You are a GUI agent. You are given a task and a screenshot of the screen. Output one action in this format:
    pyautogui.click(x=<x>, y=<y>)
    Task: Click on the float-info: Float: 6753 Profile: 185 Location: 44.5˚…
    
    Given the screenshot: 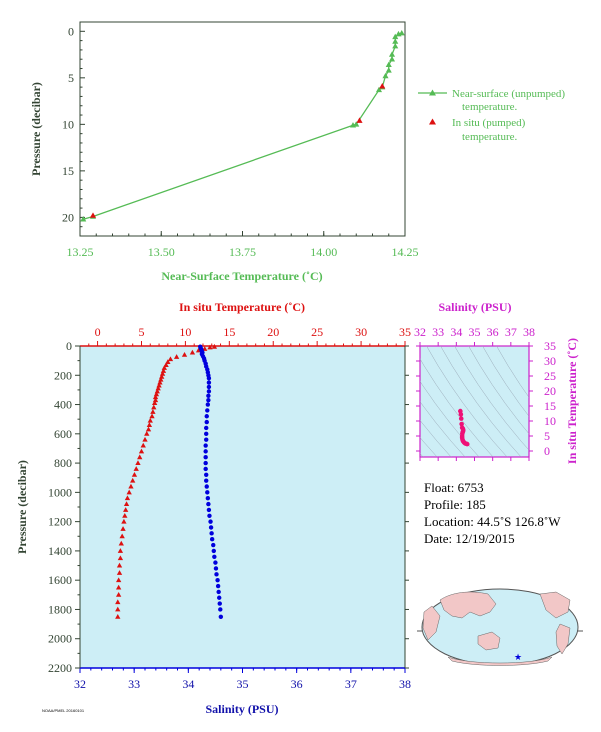 What is the action you would take?
    pyautogui.click(x=492, y=513)
    